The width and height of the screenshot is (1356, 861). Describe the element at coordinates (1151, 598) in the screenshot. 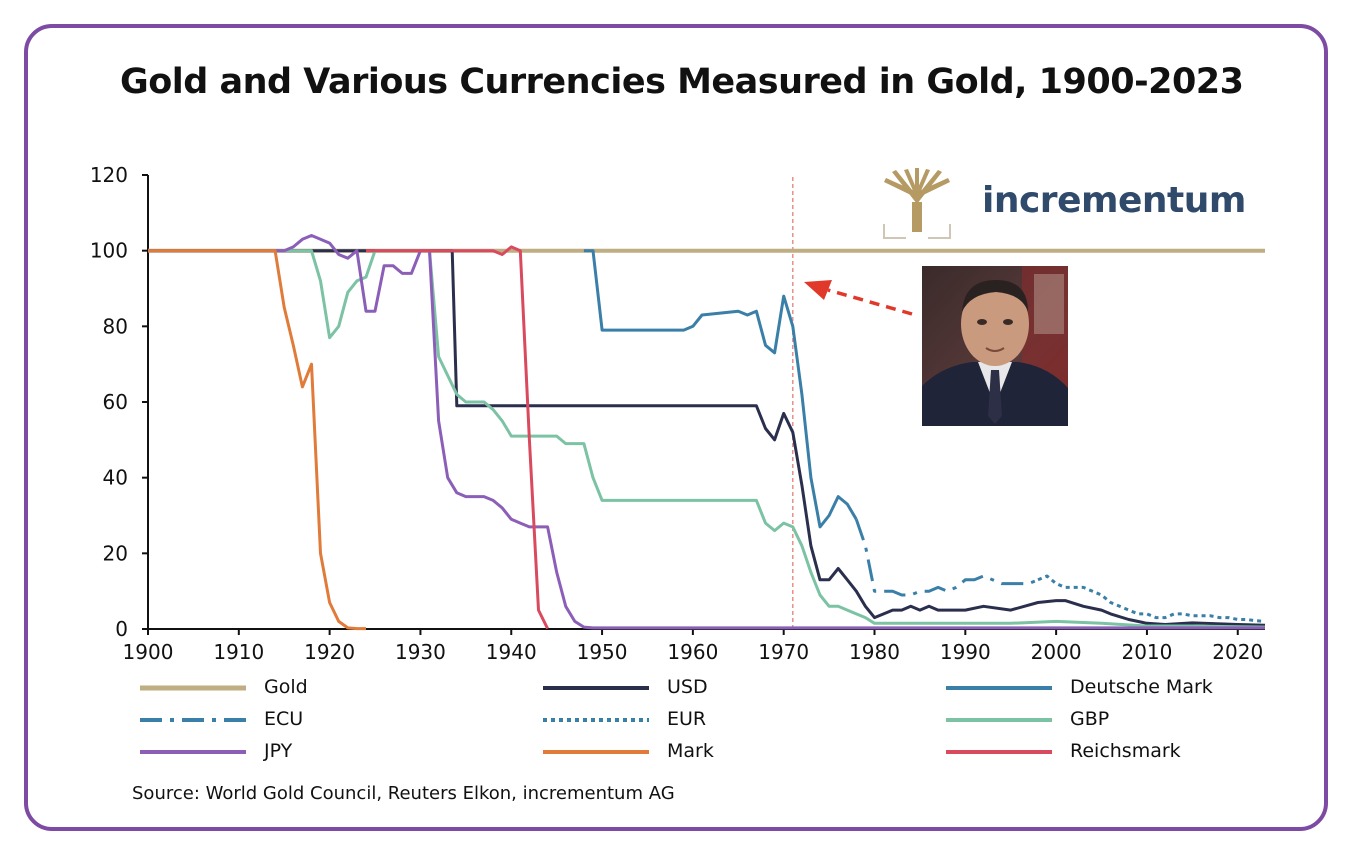

I see `series-line-eur` at that location.